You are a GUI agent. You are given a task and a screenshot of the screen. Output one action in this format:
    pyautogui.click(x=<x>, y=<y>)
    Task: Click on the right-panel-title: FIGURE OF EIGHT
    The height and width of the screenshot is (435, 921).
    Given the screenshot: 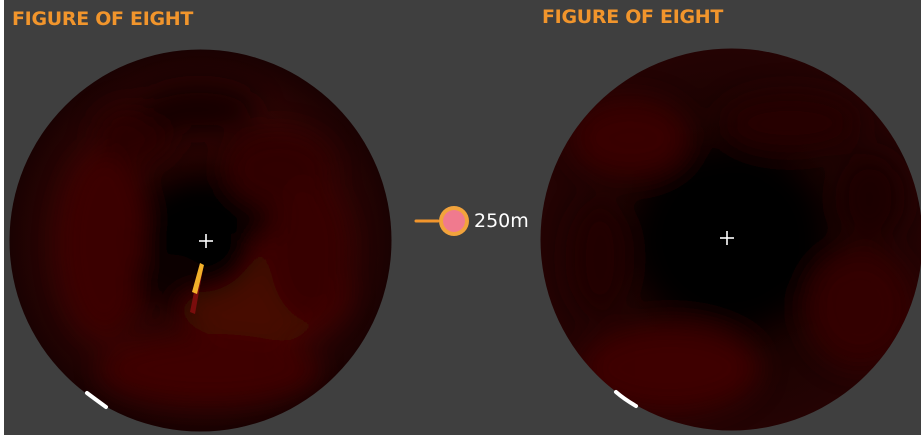 What is the action you would take?
    pyautogui.click(x=633, y=17)
    